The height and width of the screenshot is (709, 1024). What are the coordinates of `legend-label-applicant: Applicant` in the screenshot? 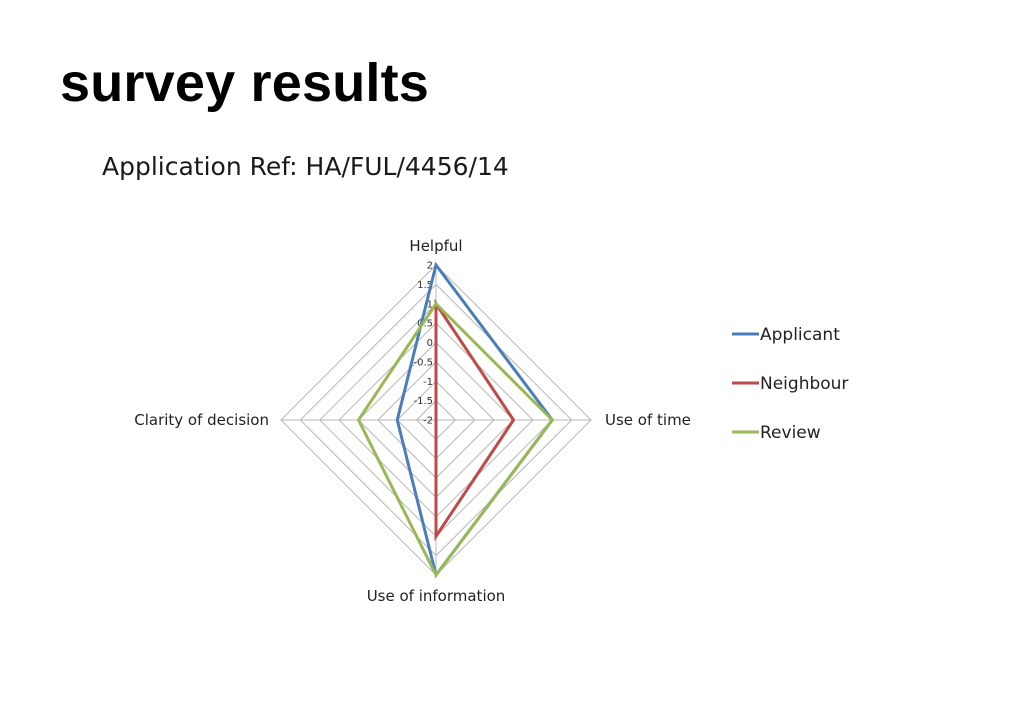 It's located at (800, 335).